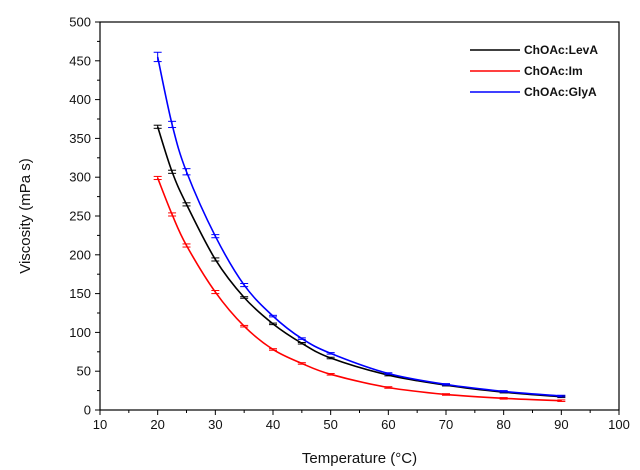 This screenshot has width=640, height=470. What do you see at coordinates (359, 458) in the screenshot?
I see `x-axis-title: Temperature (°C)` at bounding box center [359, 458].